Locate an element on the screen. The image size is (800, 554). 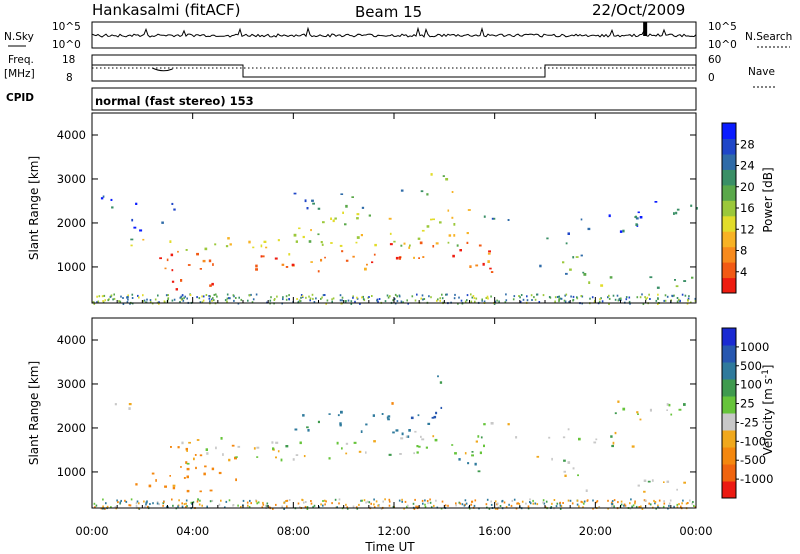
nsky-spike is located at coordinates (645, 29).